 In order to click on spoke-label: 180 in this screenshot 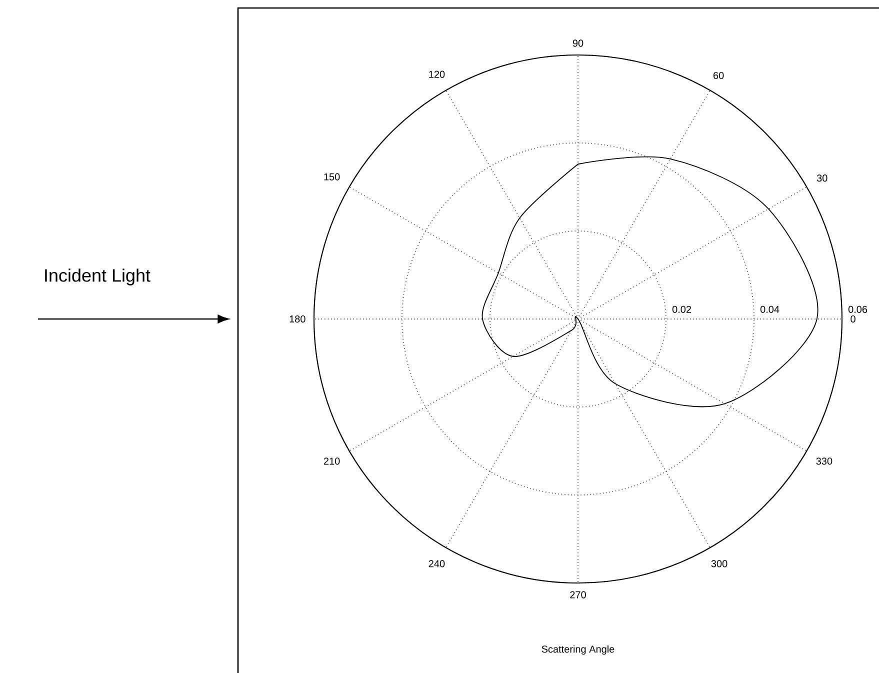, I will do `click(298, 319)`.